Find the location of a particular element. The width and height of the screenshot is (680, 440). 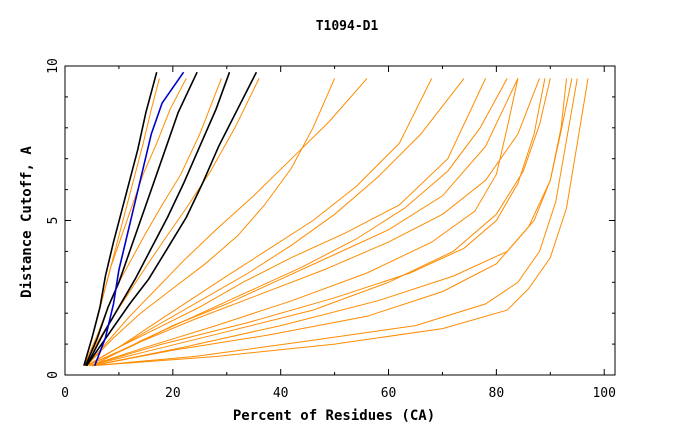

y-axis-label: Distance Cutoff, A is located at coordinates (27, 222).